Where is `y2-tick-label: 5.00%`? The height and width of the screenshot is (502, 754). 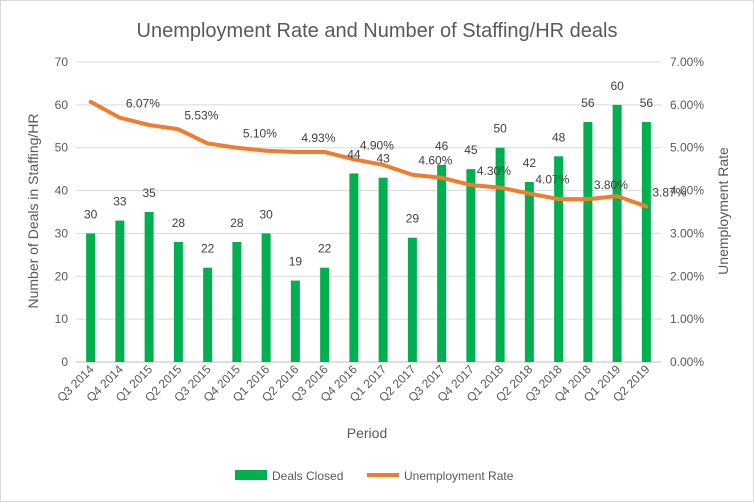 y2-tick-label: 5.00% is located at coordinates (687, 148).